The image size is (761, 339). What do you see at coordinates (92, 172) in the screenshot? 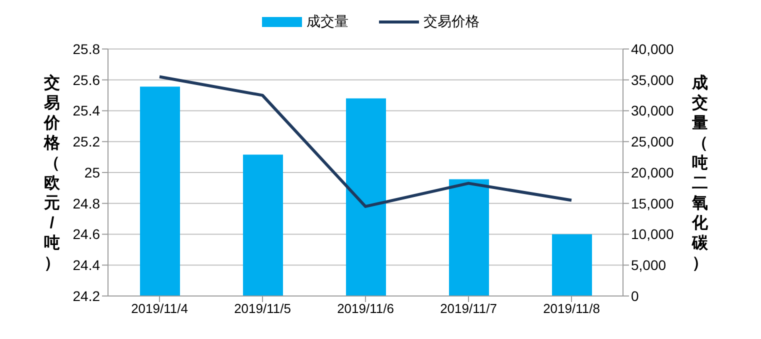
I see `y-tick-label: 25` at bounding box center [92, 172].